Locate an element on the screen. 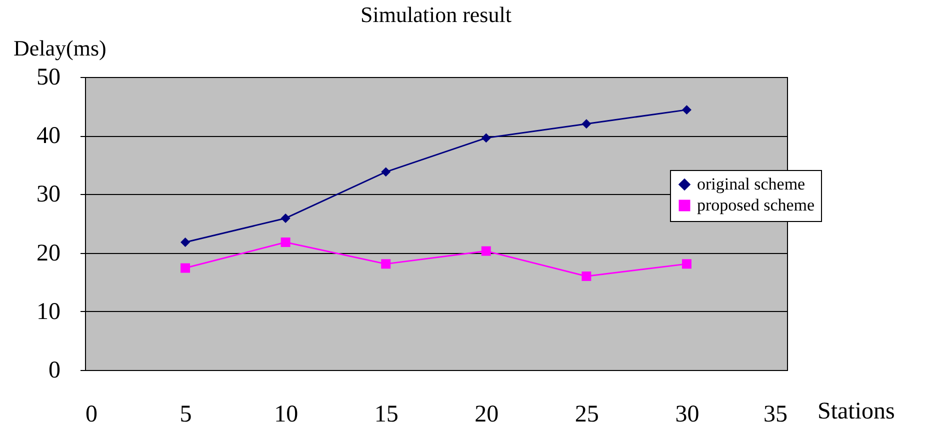  x-tick-label: 25 is located at coordinates (586, 415).